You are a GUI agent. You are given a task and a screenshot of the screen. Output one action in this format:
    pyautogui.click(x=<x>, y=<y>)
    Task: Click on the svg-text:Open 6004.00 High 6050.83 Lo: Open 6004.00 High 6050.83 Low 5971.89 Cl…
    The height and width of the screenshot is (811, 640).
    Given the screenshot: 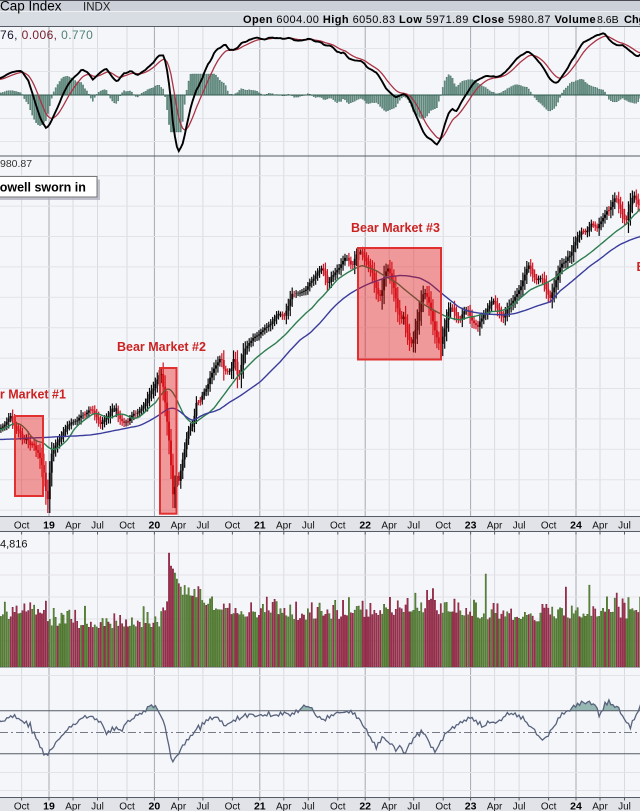 What is the action you would take?
    pyautogui.click(x=419, y=20)
    